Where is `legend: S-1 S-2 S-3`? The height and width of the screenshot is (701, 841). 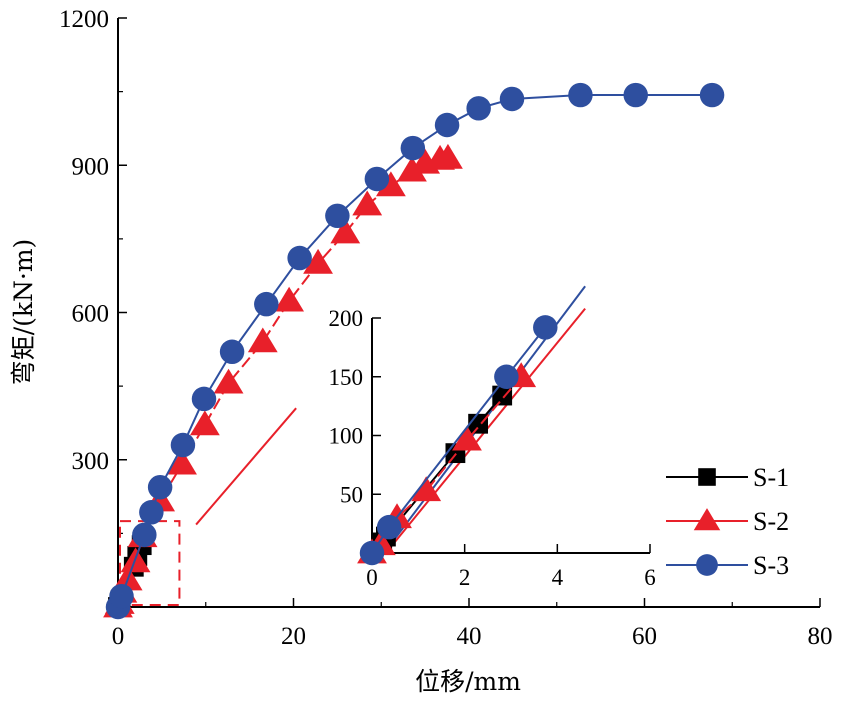 legend: S-1 S-2 S-3 is located at coordinates (727, 521).